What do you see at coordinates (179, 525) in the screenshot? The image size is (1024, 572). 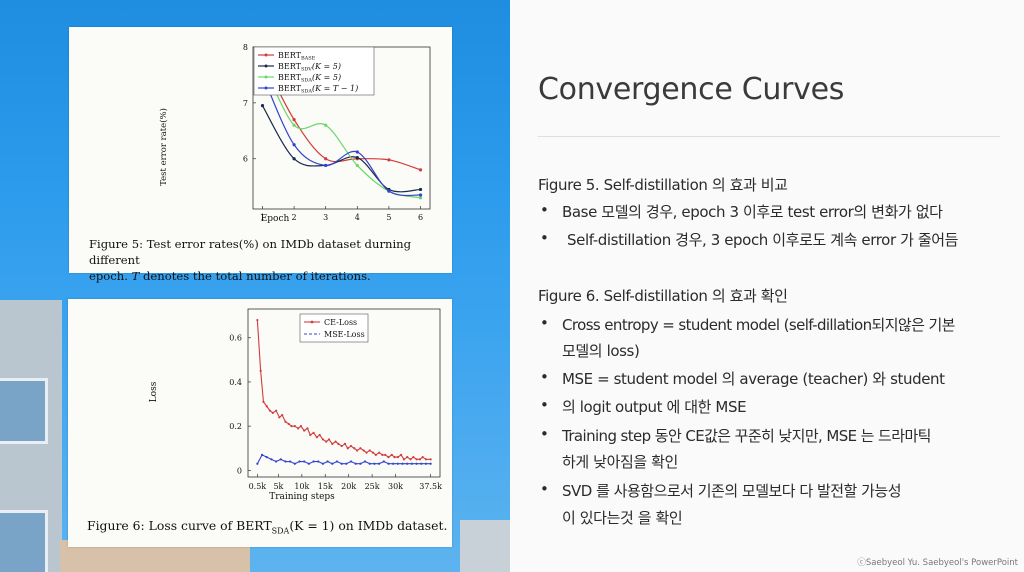 I see `caption-pre: Figure 6: Loss curve of BERT` at bounding box center [179, 525].